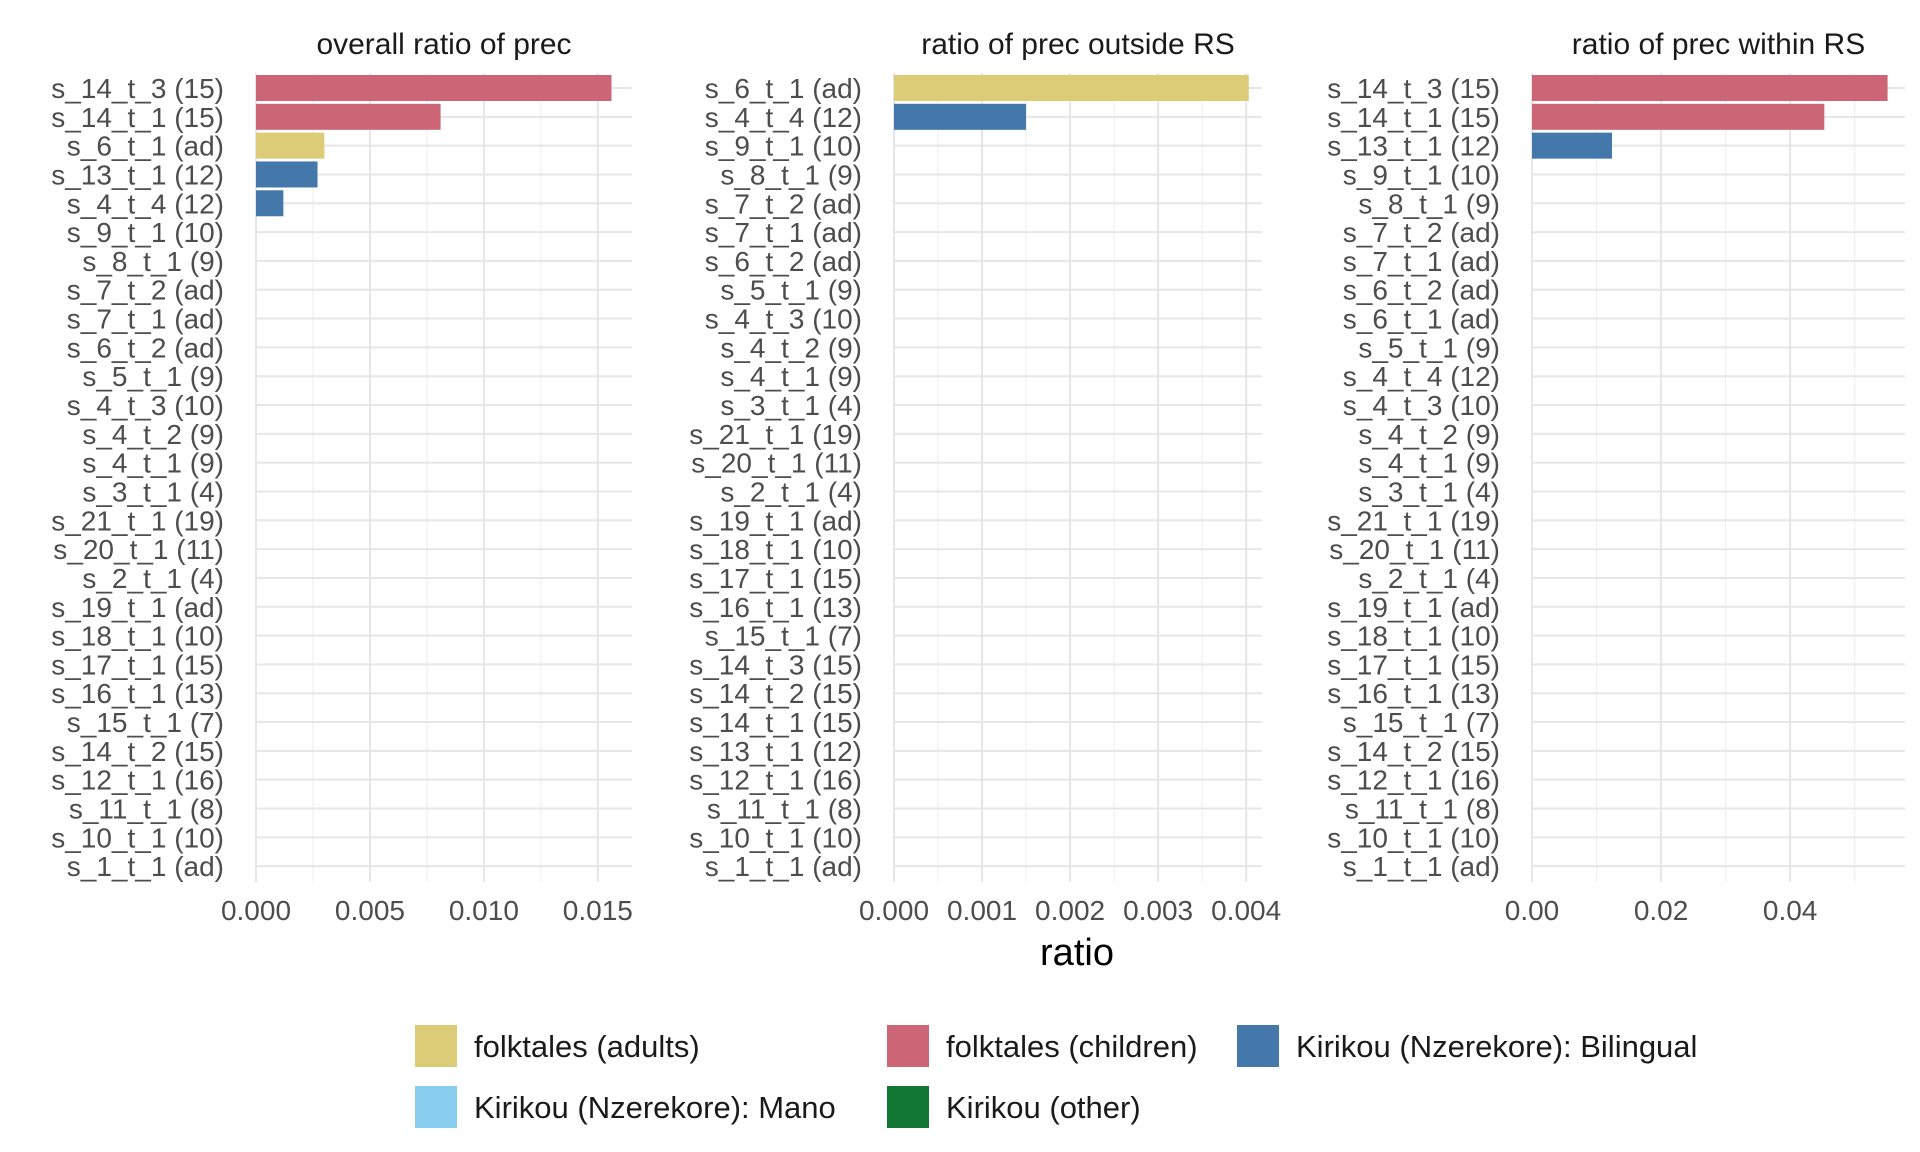  I want to click on x-tick-label: 0.004, so click(1246, 910).